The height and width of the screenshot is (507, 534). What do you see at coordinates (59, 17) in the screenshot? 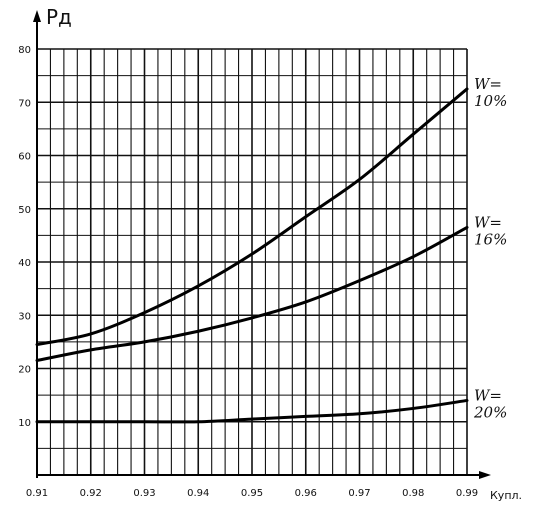
I see `y-axis-label: Рд` at bounding box center [59, 17].